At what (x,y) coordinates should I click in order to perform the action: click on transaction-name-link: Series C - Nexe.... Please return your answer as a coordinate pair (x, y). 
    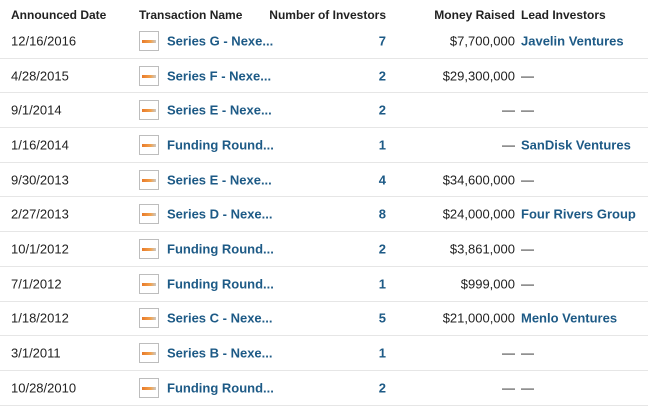
    Looking at the image, I should click on (220, 318).